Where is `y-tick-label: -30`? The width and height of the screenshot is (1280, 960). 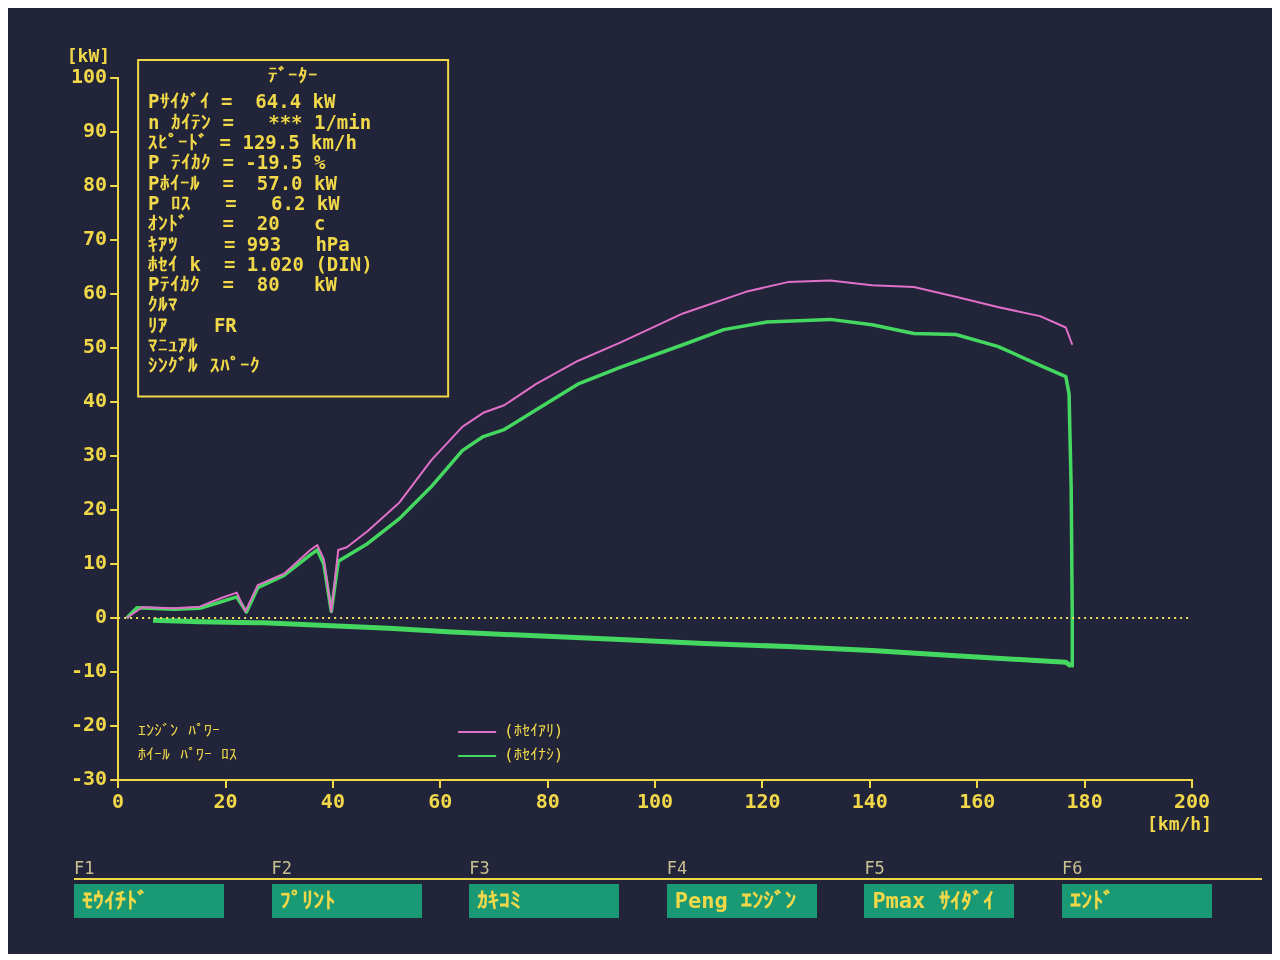 y-tick-label: -30 is located at coordinates (89, 778).